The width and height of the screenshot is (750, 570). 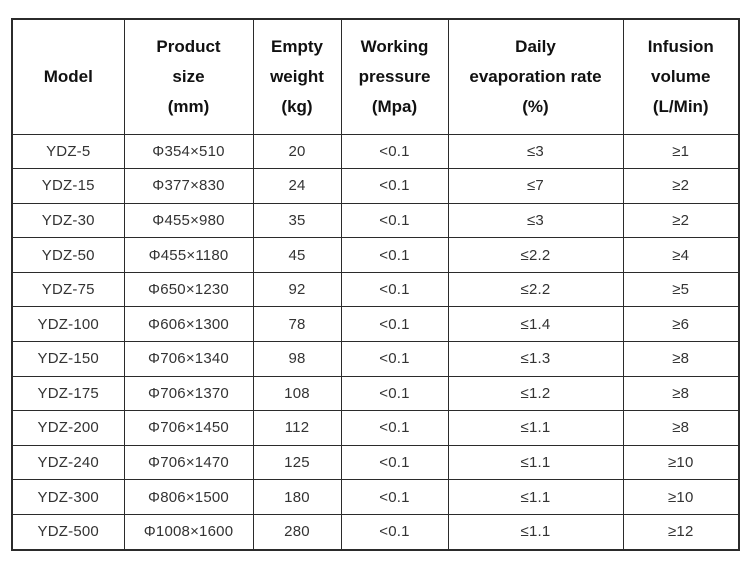 I want to click on cell-empty-weight: 35, so click(x=297, y=220).